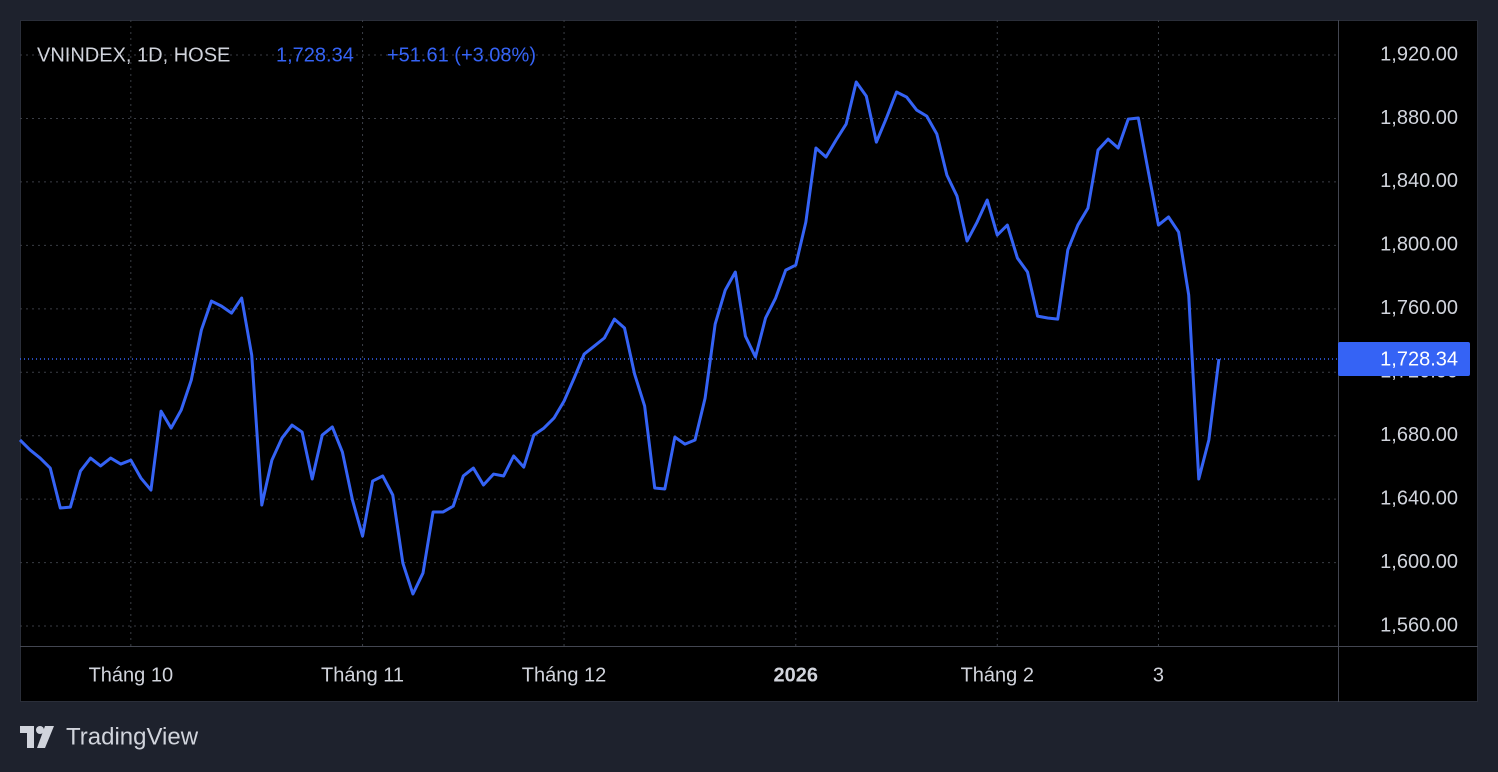 Image resolution: width=1498 pixels, height=772 pixels. What do you see at coordinates (796, 675) in the screenshot?
I see `x-tick-label: 2026` at bounding box center [796, 675].